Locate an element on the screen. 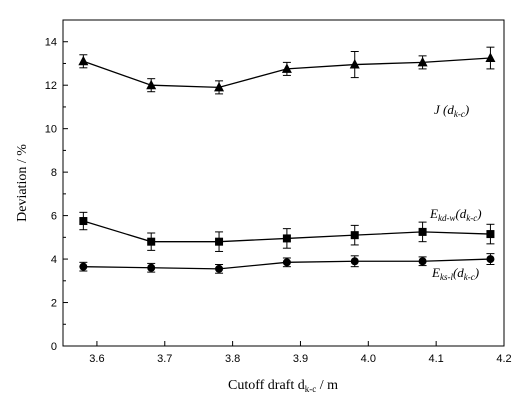 This screenshot has height=409, width=531. y-tick-label: 12 is located at coordinates (51, 86).